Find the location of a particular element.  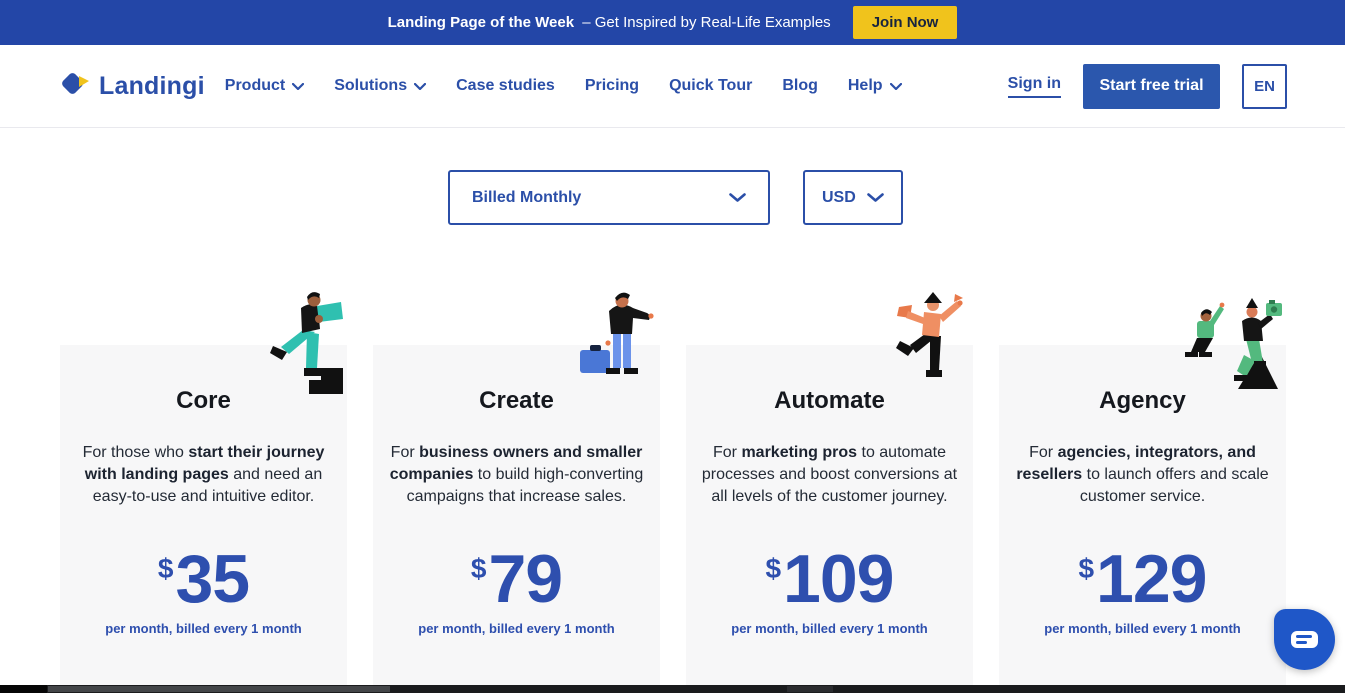

nav-case-studies: Case studies is located at coordinates (505, 86).